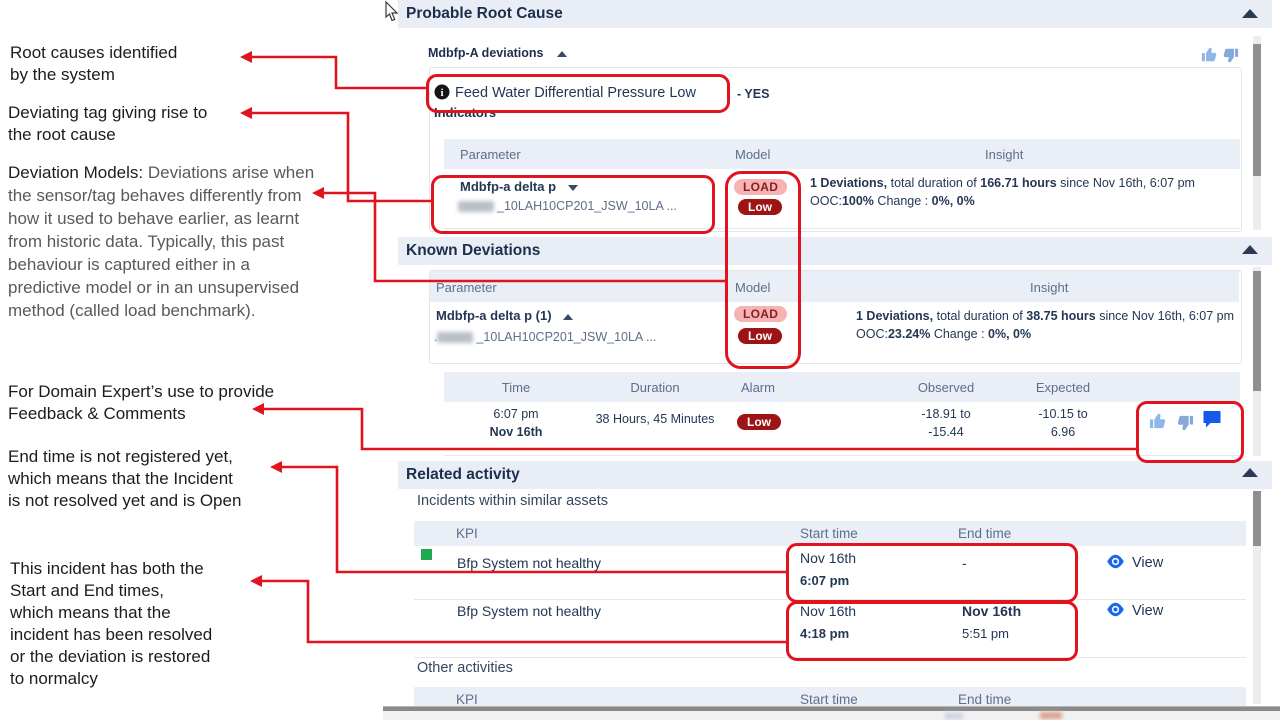 The height and width of the screenshot is (720, 1280). I want to click on annotation-line: Start and End times,, so click(87, 590).